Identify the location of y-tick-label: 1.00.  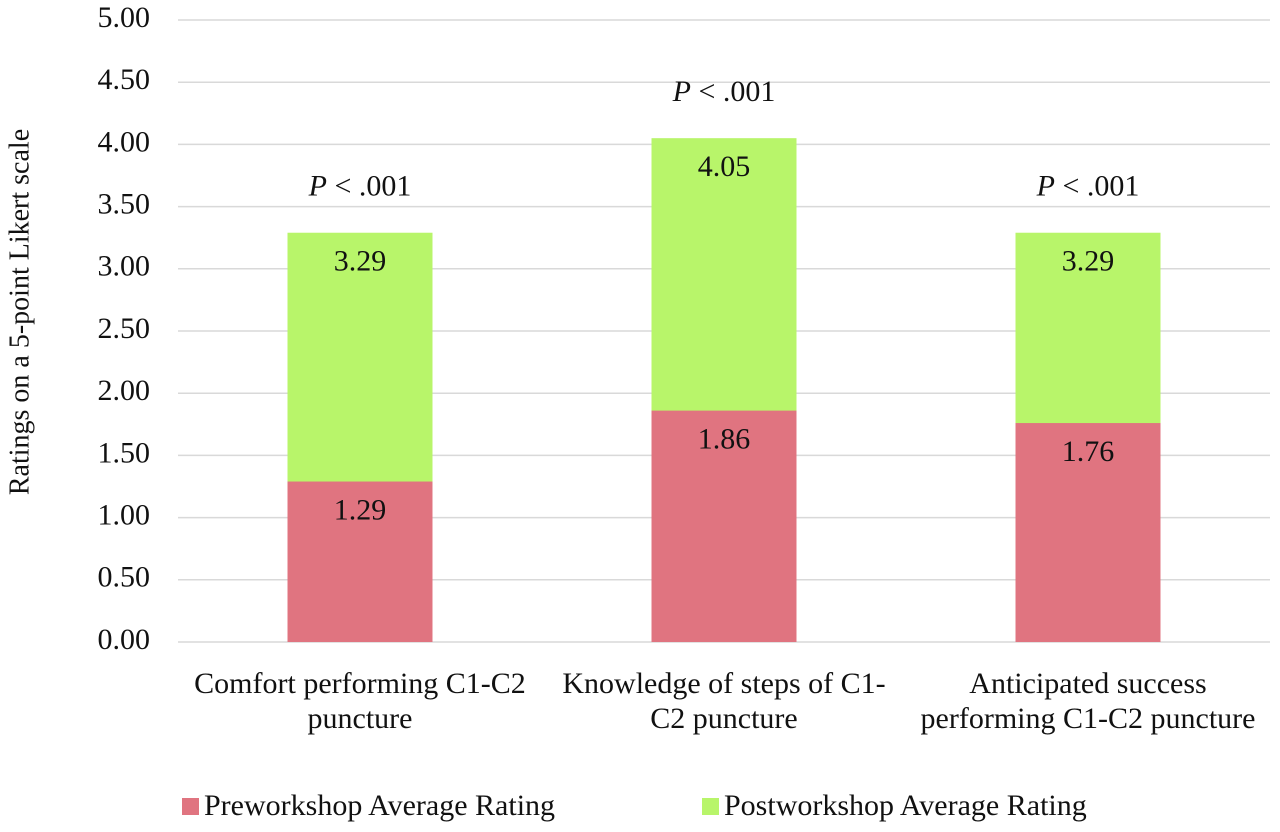
(124, 514).